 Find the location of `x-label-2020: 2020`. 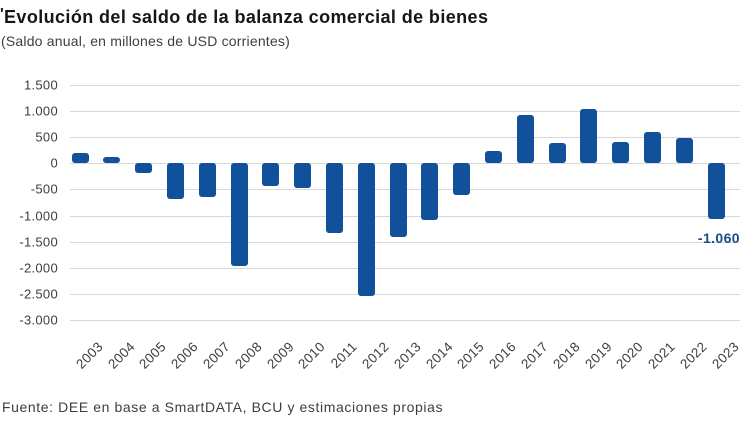

x-label-2020: 2020 is located at coordinates (630, 355).